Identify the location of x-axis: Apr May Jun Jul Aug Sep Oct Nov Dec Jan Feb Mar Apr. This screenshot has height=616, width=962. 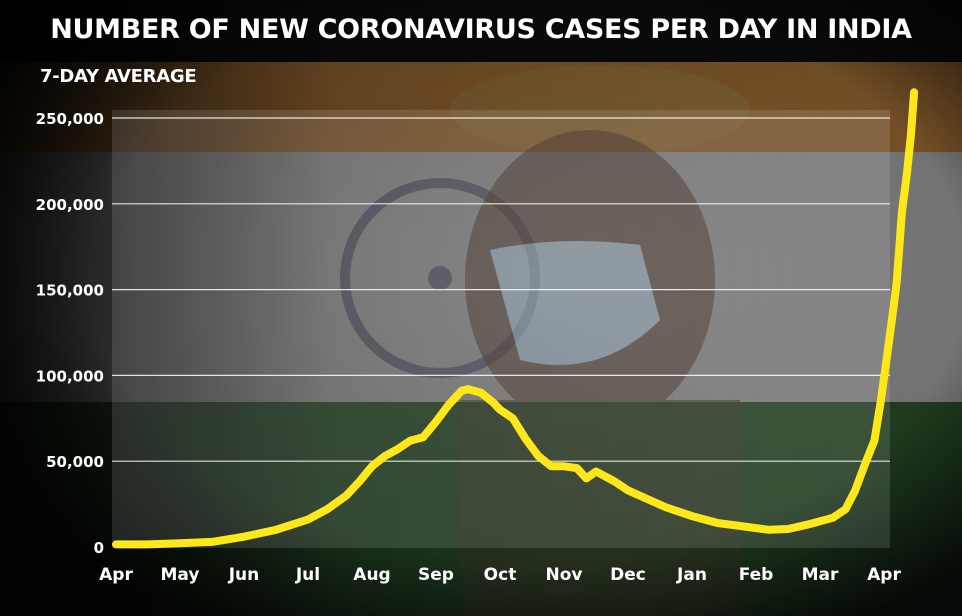
(500, 575).